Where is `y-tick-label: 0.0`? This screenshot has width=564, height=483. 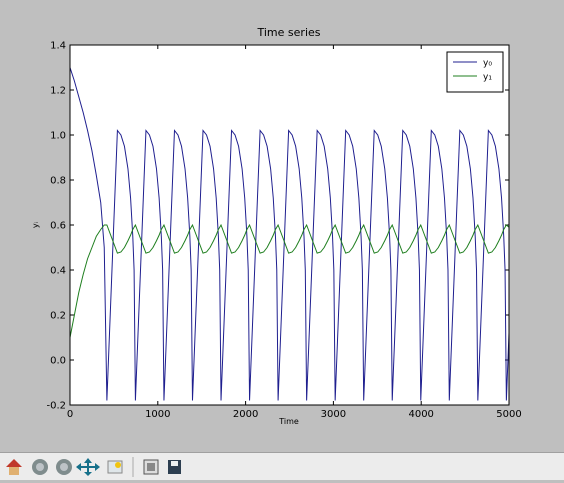
y-tick-label: 0.0 is located at coordinates (58, 361).